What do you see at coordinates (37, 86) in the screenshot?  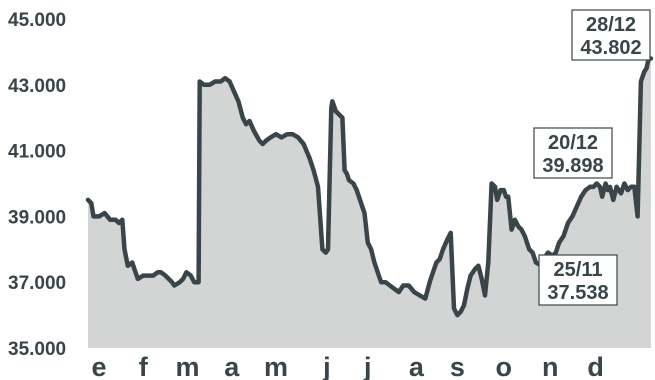 I see `y-tick-label: 43.000` at bounding box center [37, 86].